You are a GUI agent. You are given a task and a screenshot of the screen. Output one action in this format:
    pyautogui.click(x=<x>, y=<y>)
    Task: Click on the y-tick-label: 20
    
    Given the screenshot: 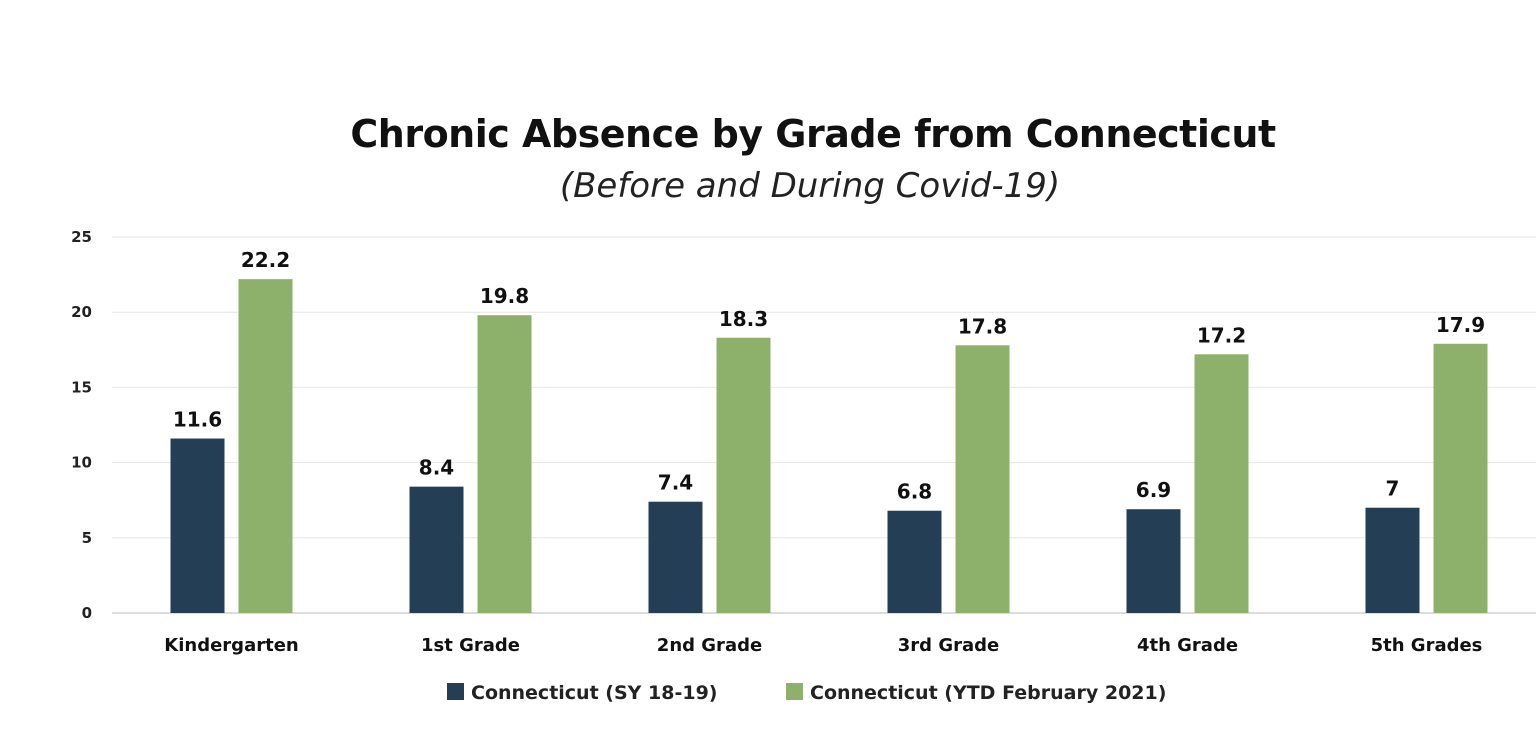 What is the action you would take?
    pyautogui.click(x=81, y=312)
    